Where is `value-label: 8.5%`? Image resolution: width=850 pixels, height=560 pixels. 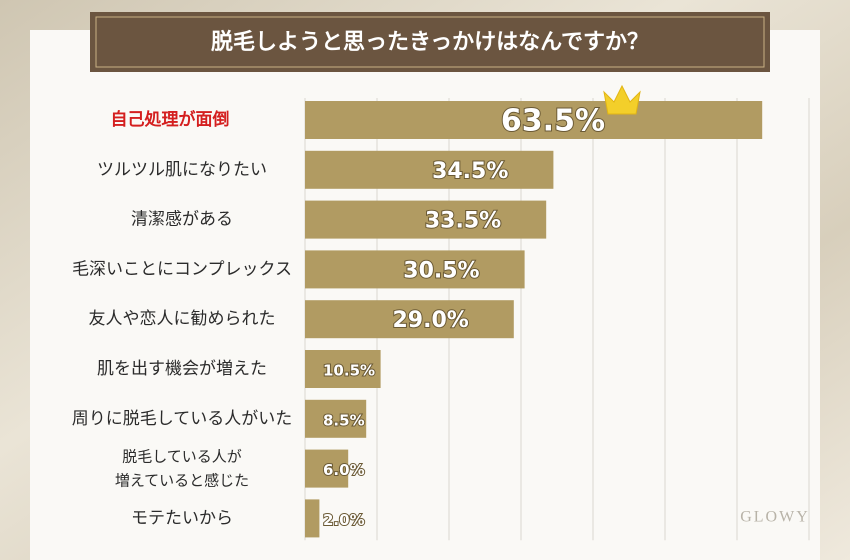
value-label: 8.5% is located at coordinates (344, 420).